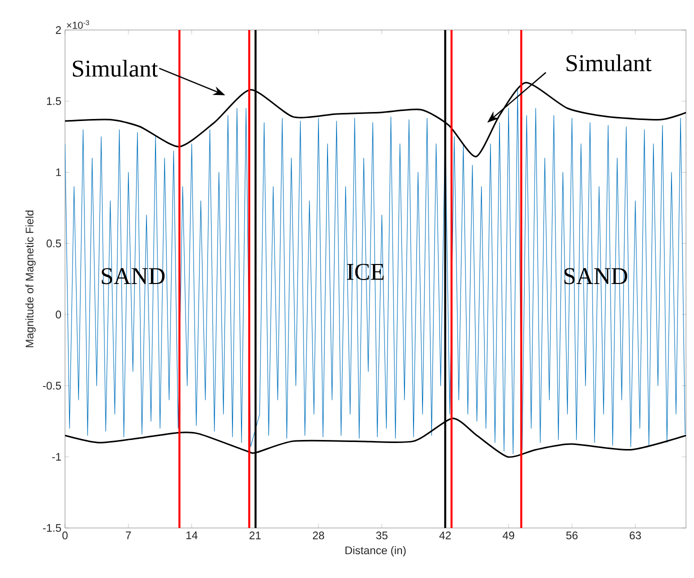 The height and width of the screenshot is (578, 694). I want to click on x-axis-title: Distance (in), so click(376, 551).